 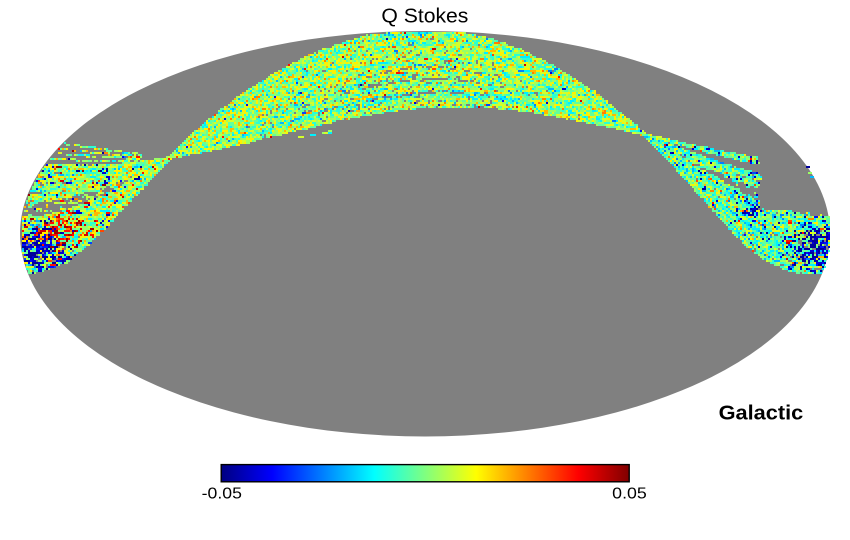 What do you see at coordinates (222, 494) in the screenshot?
I see `svg-text: -0.05` at bounding box center [222, 494].